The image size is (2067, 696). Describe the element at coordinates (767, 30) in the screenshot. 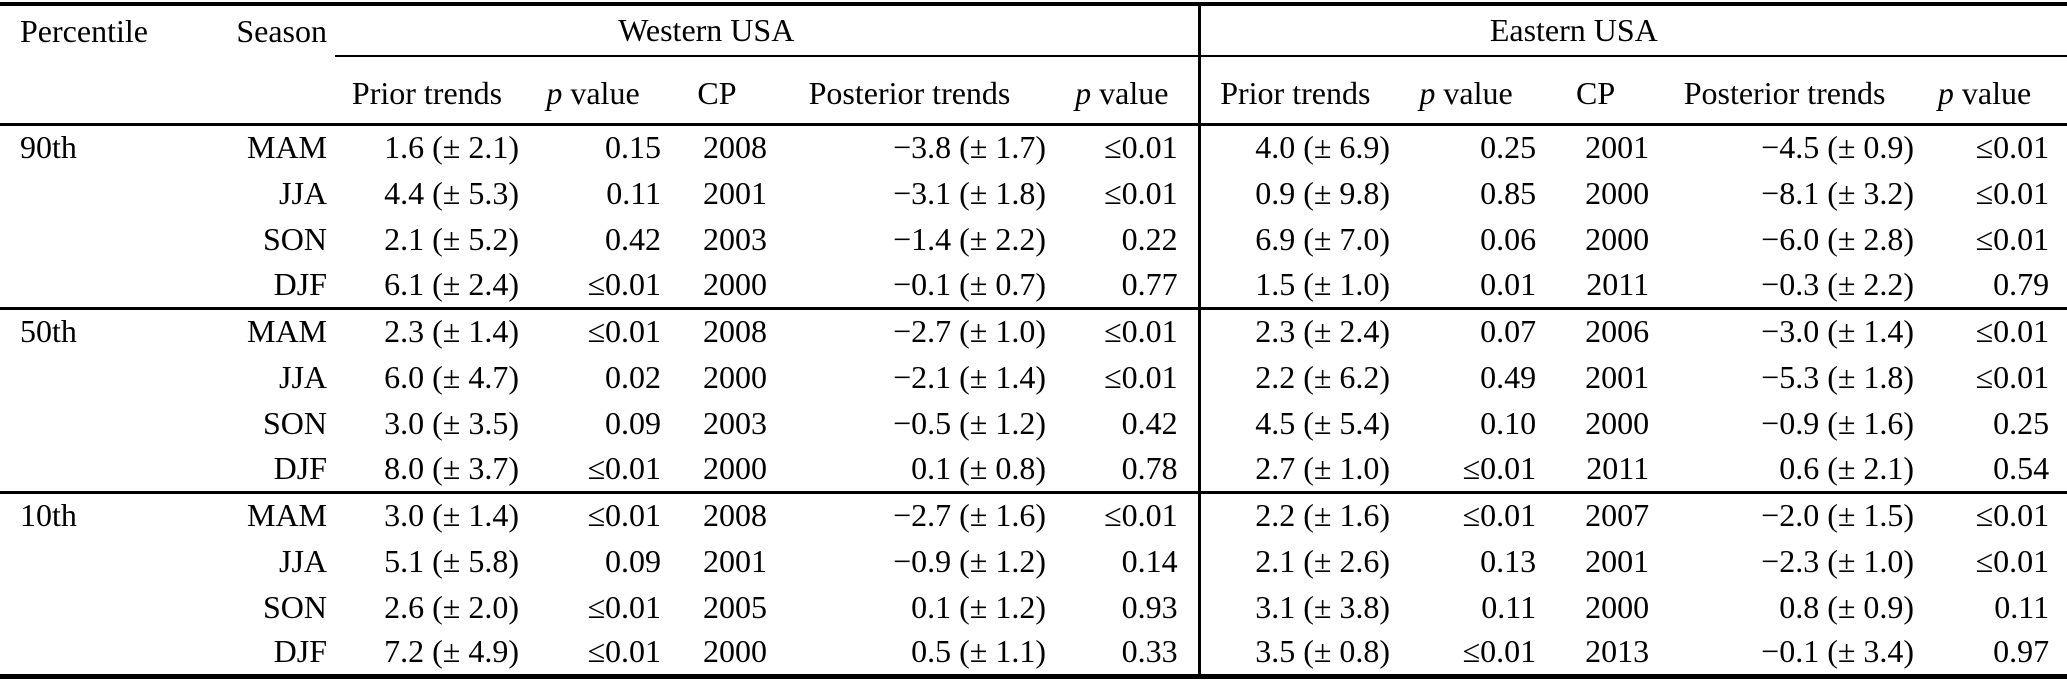

I see `western-usa-group-header: Western USA` at that location.